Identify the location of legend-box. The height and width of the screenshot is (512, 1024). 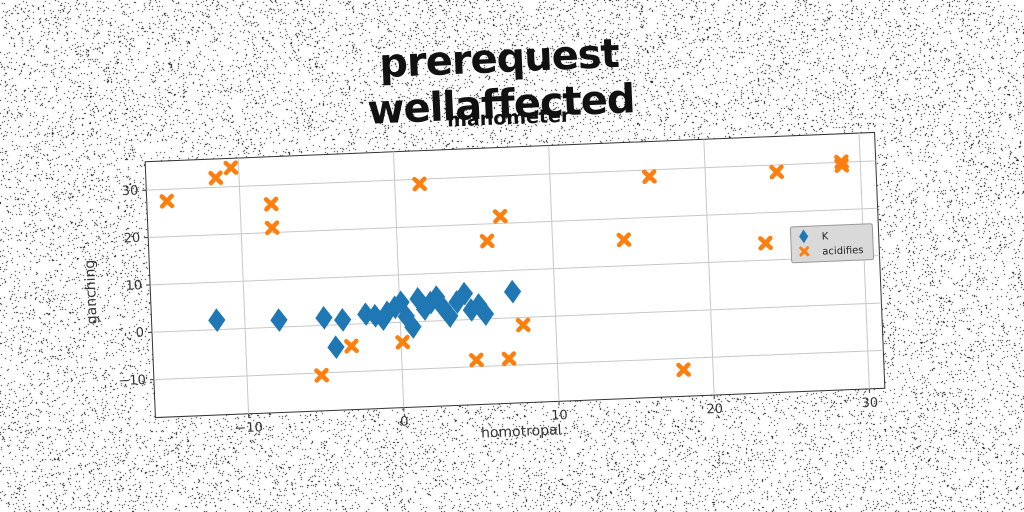
(832, 243).